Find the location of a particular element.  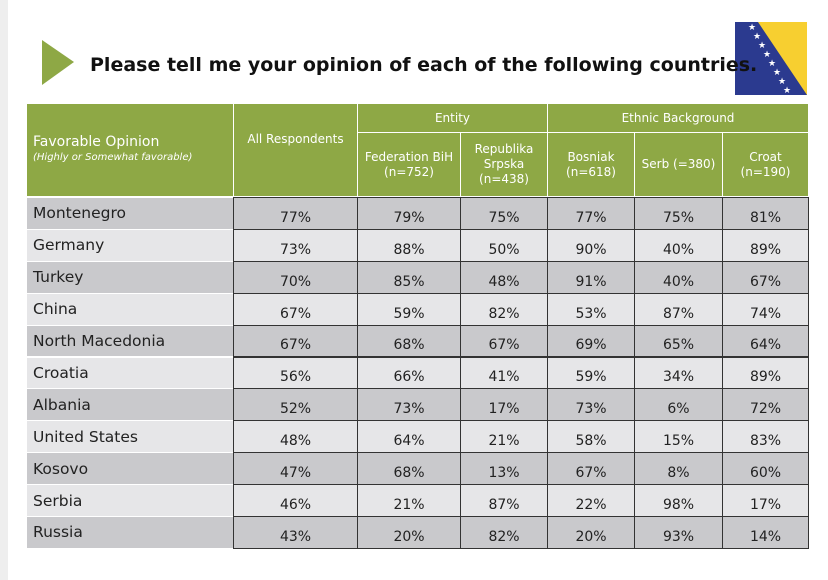

cell: 91% is located at coordinates (591, 277).